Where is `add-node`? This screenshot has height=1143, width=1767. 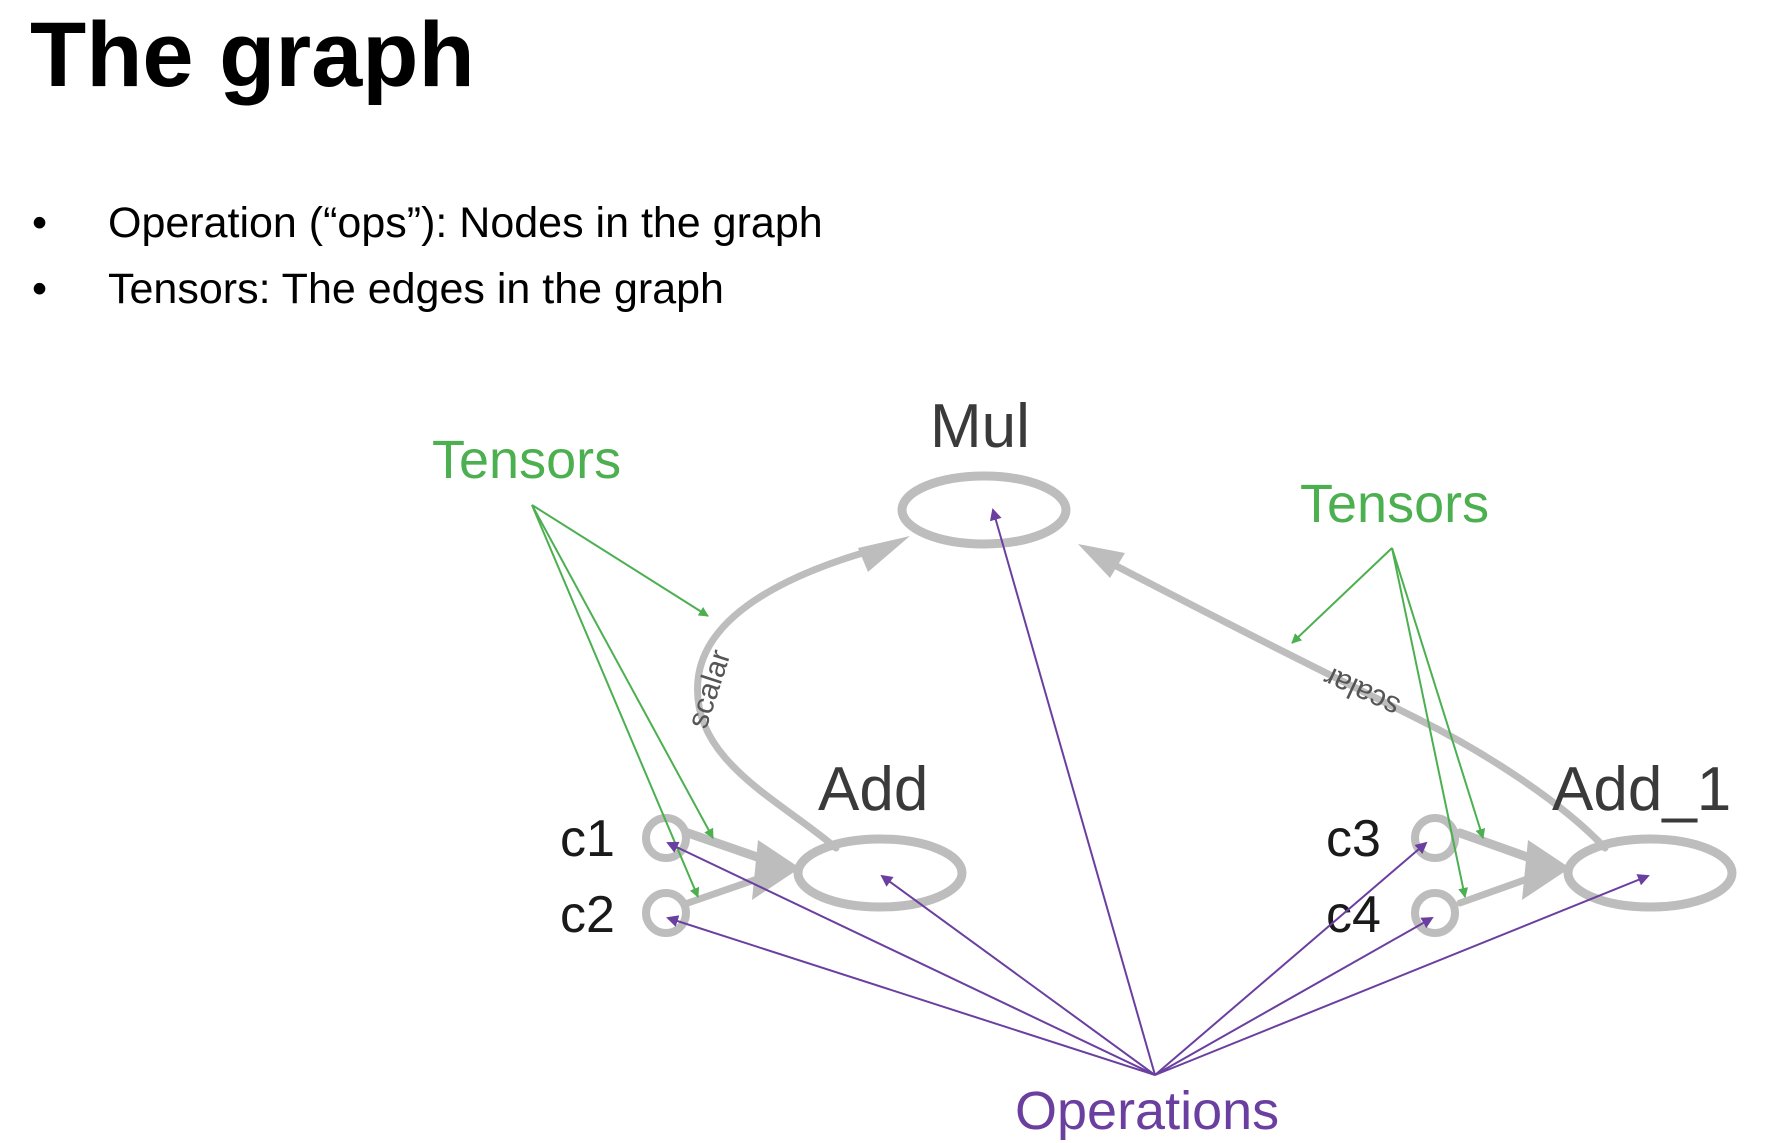
add-node is located at coordinates (880, 873).